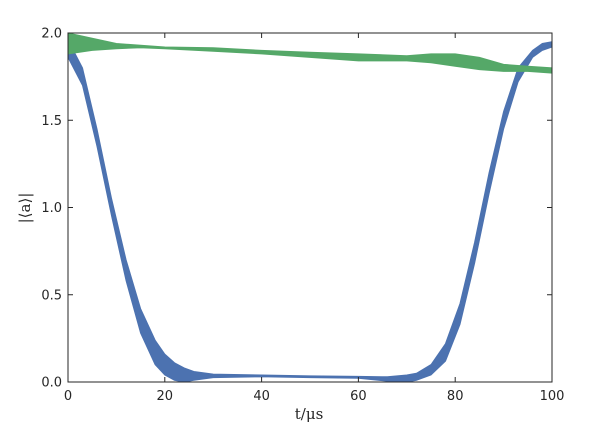 This screenshot has height=426, width=598. I want to click on y-tick-label: 2.0, so click(51, 34).